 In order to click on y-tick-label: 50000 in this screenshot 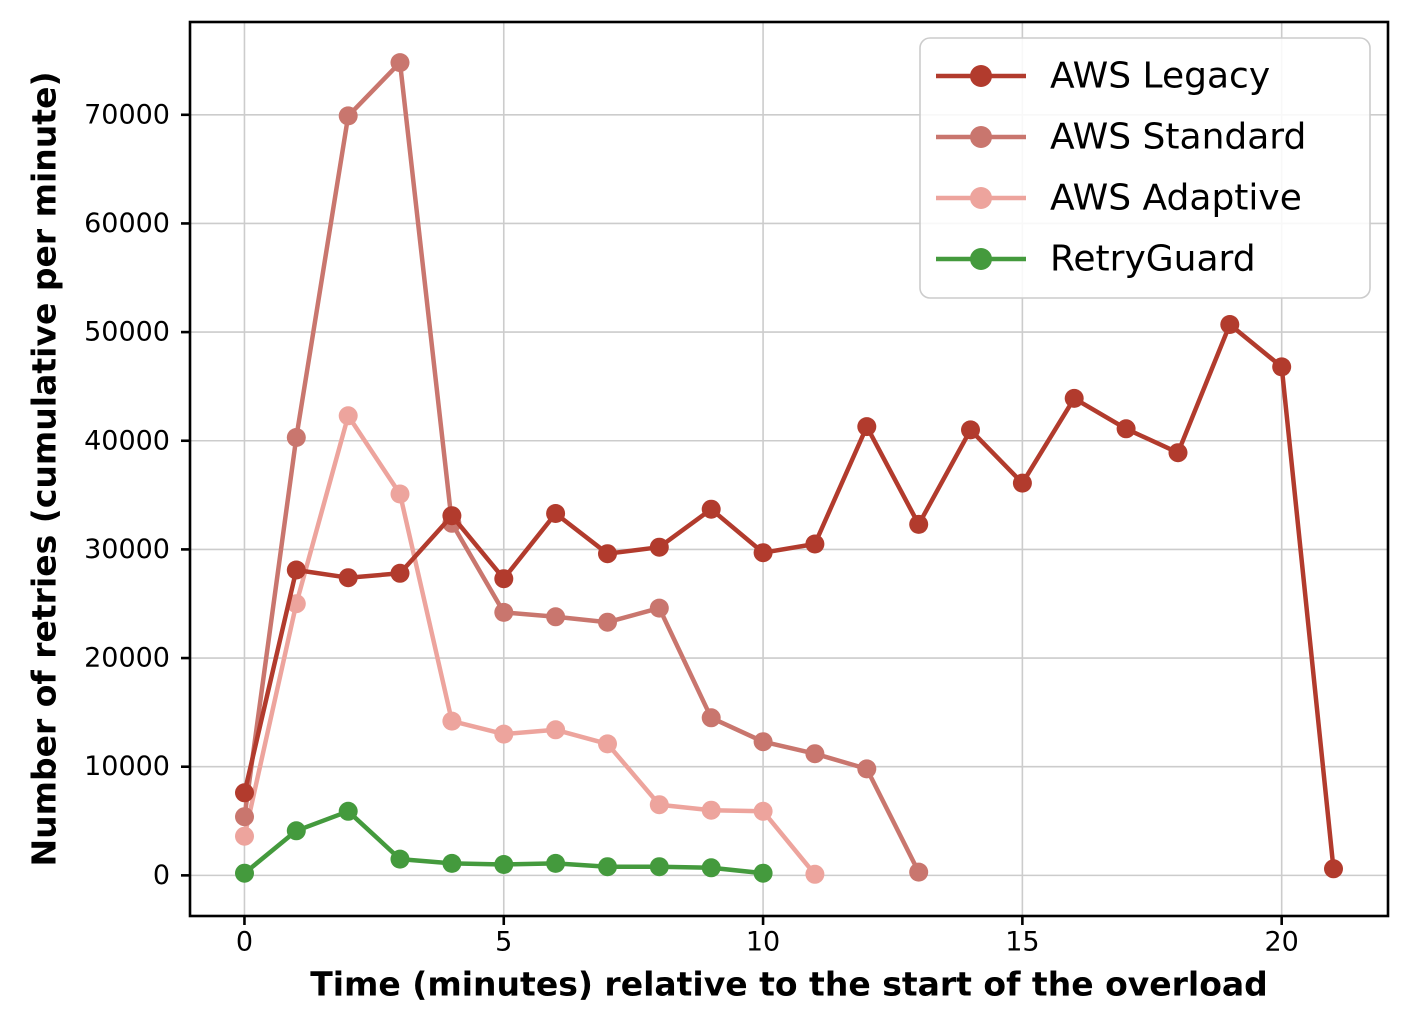, I will do `click(127, 332)`.